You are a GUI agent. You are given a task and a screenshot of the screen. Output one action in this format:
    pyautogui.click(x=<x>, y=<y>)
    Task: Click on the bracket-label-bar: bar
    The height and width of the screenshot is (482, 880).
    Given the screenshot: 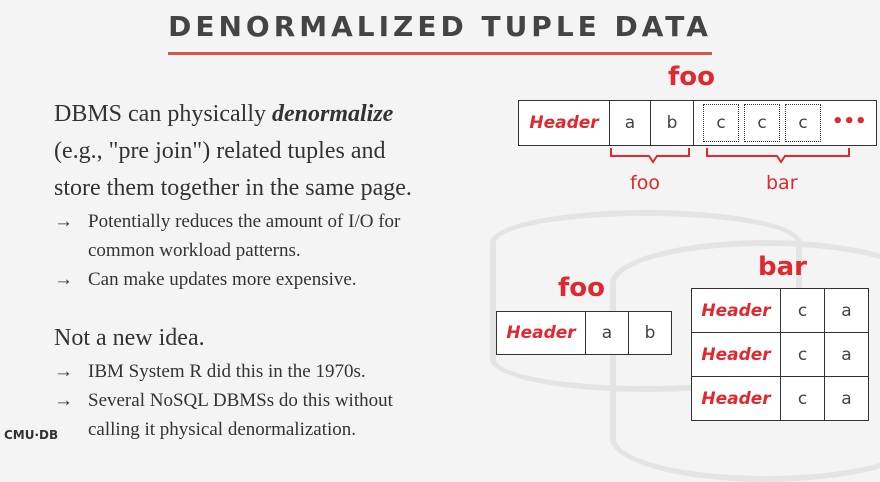 What is the action you would take?
    pyautogui.click(x=782, y=183)
    